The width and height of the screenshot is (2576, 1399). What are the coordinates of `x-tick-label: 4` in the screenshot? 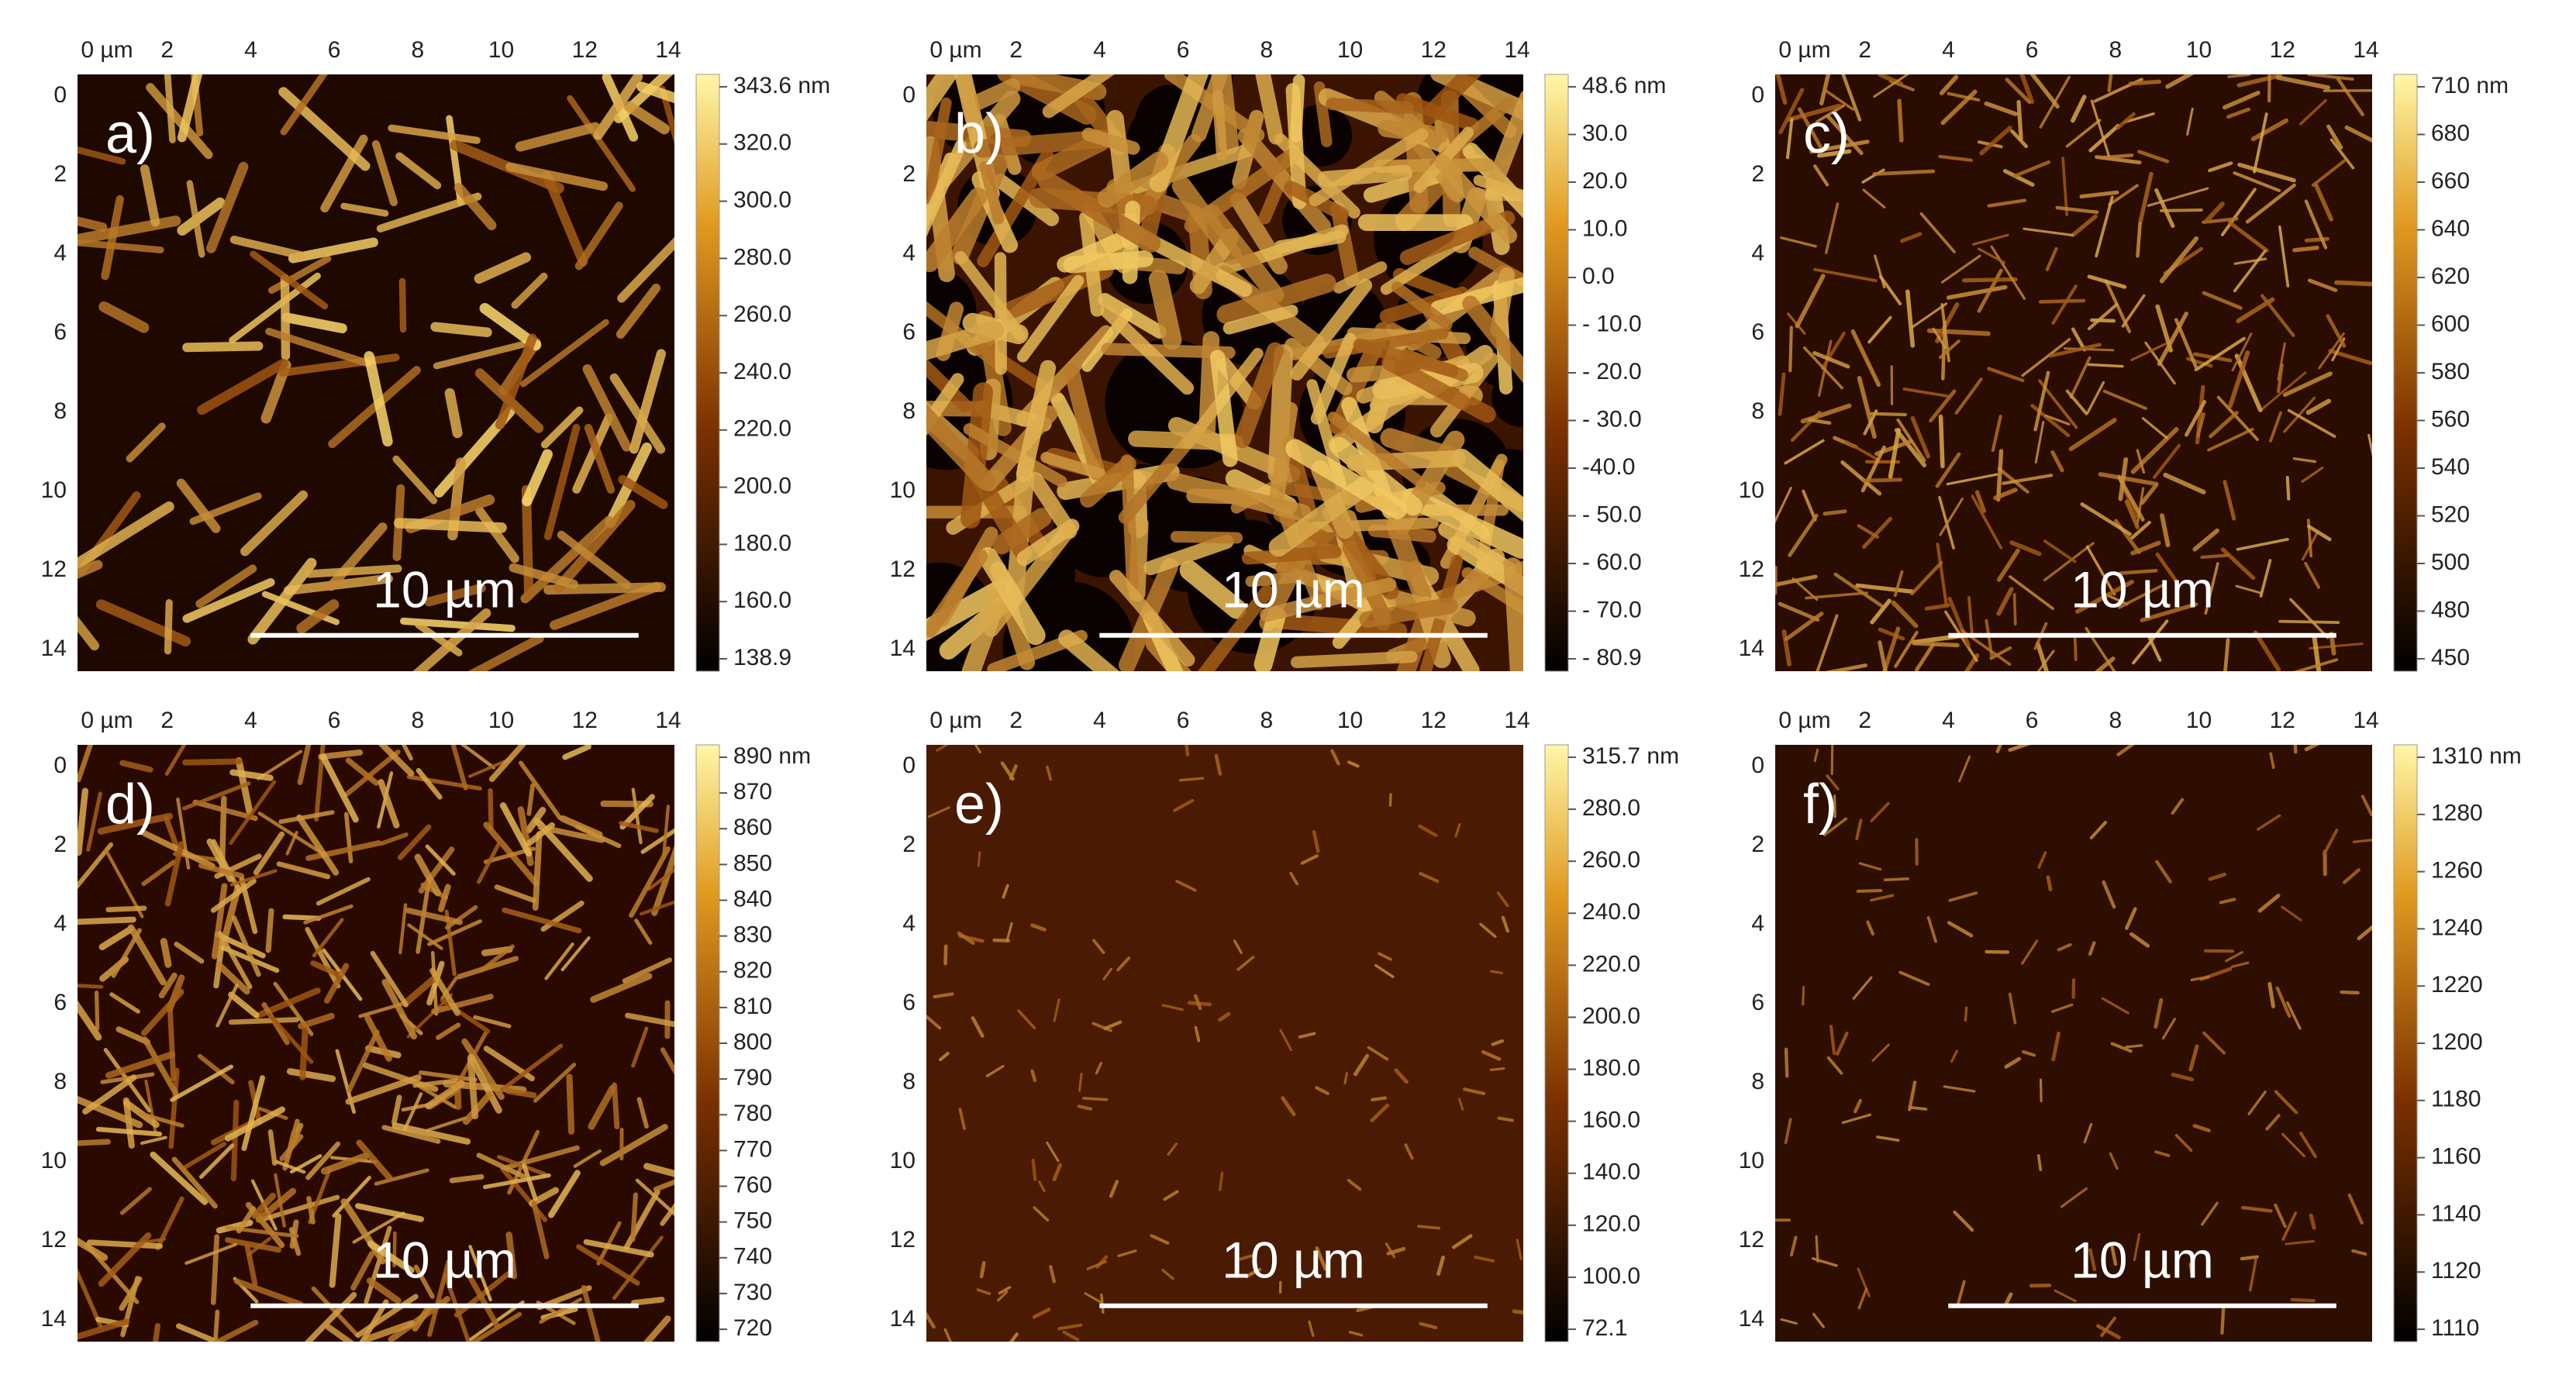 It's located at (250, 720).